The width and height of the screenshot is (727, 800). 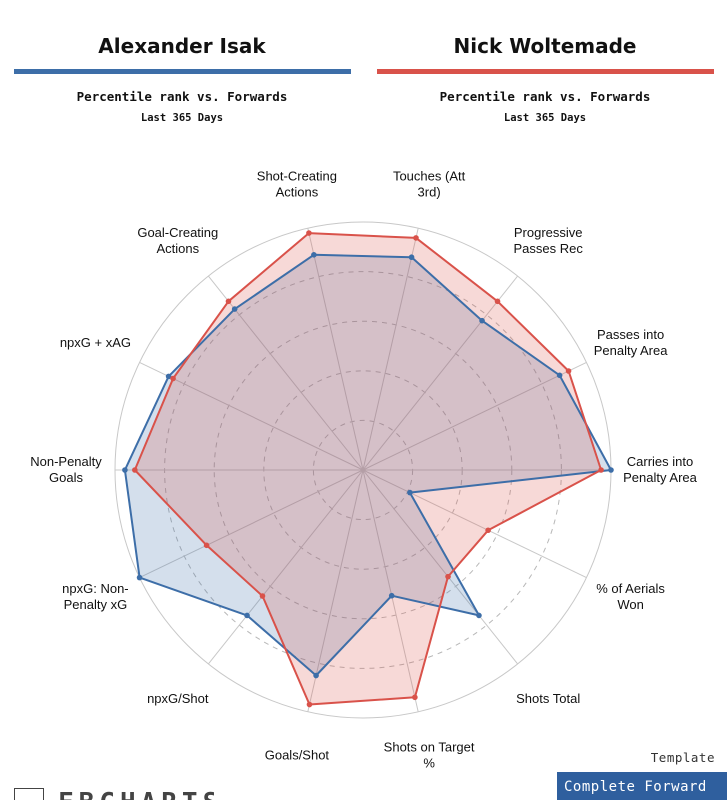 I want to click on axis-label: npxG + xAG, so click(x=95, y=342).